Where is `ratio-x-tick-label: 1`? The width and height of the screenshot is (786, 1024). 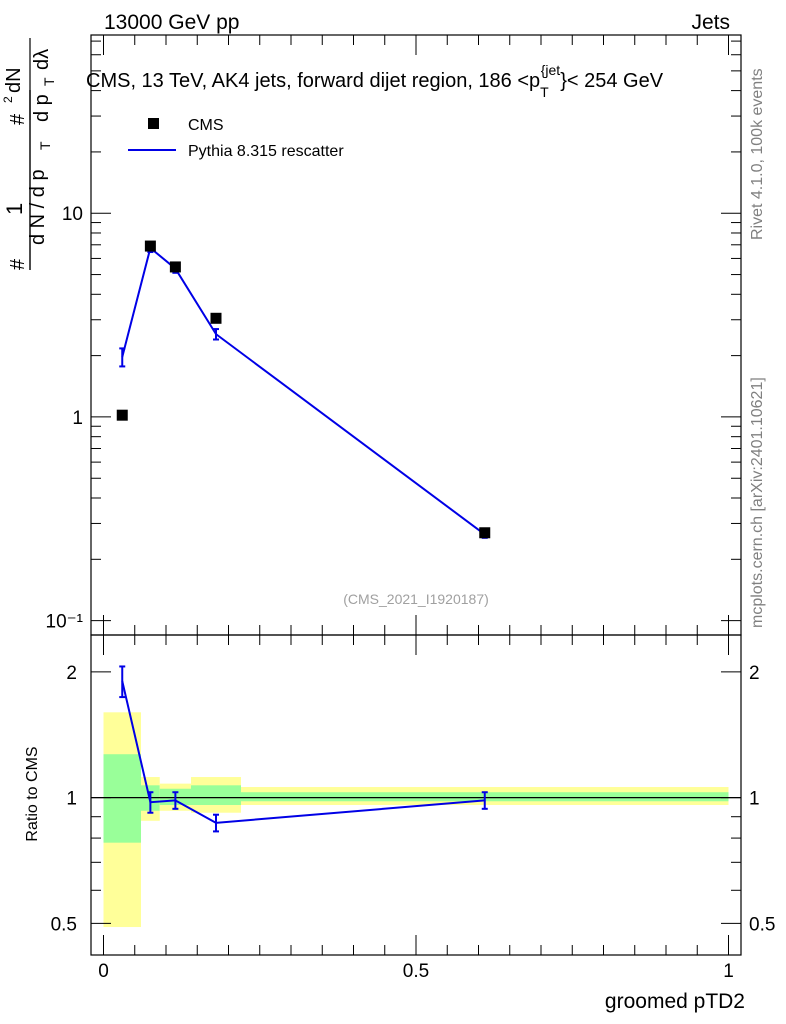
ratio-x-tick-label: 1 is located at coordinates (728, 971).